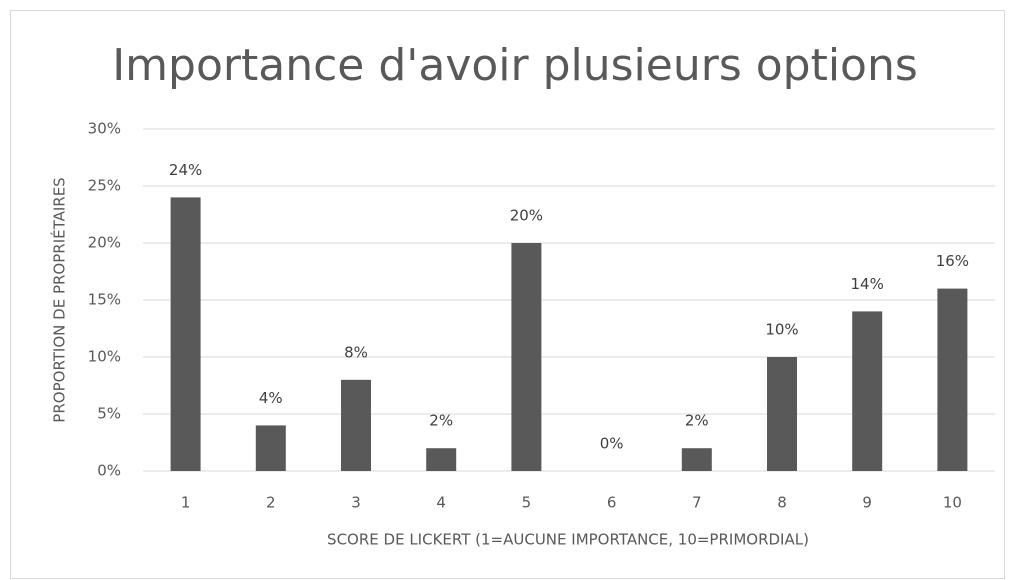 The height and width of the screenshot is (580, 1010). Describe the element at coordinates (356, 503) in the screenshot. I see `x-tick-label: 3` at that location.